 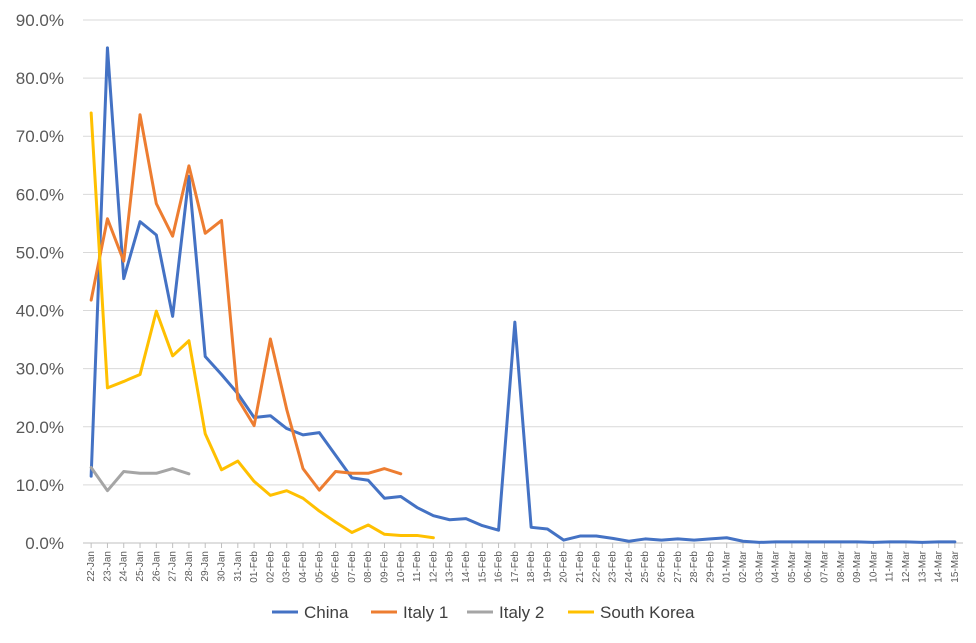 I want to click on x-tick-label: 01-Mar, so click(x=727, y=566).